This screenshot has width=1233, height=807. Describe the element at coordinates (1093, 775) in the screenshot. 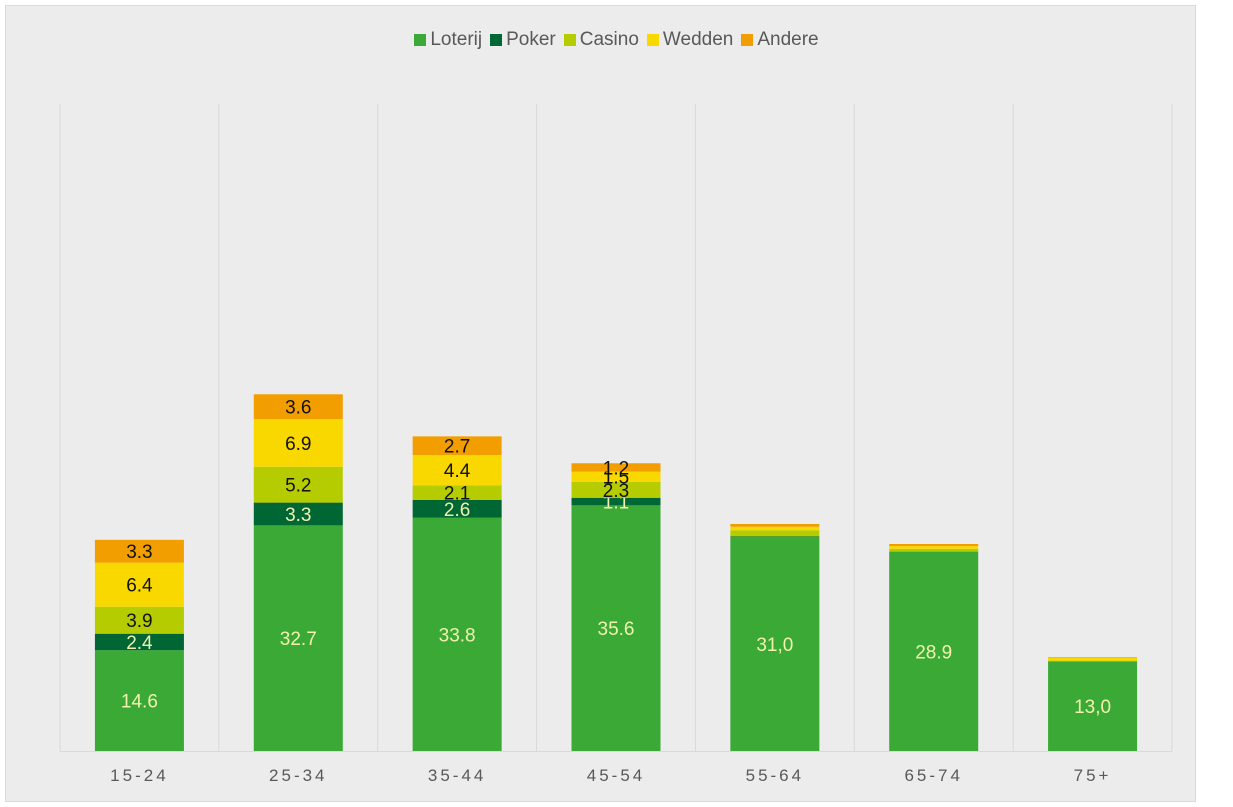

I see `x-tick-label: 75+` at that location.